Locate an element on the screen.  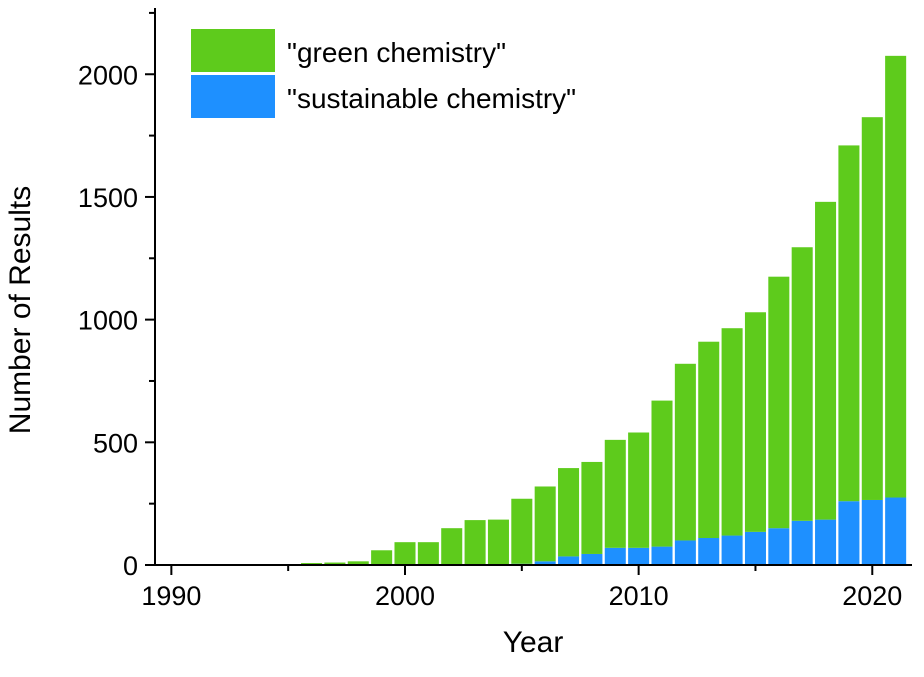
bar-green-chemistry-2020 is located at coordinates (872, 308).